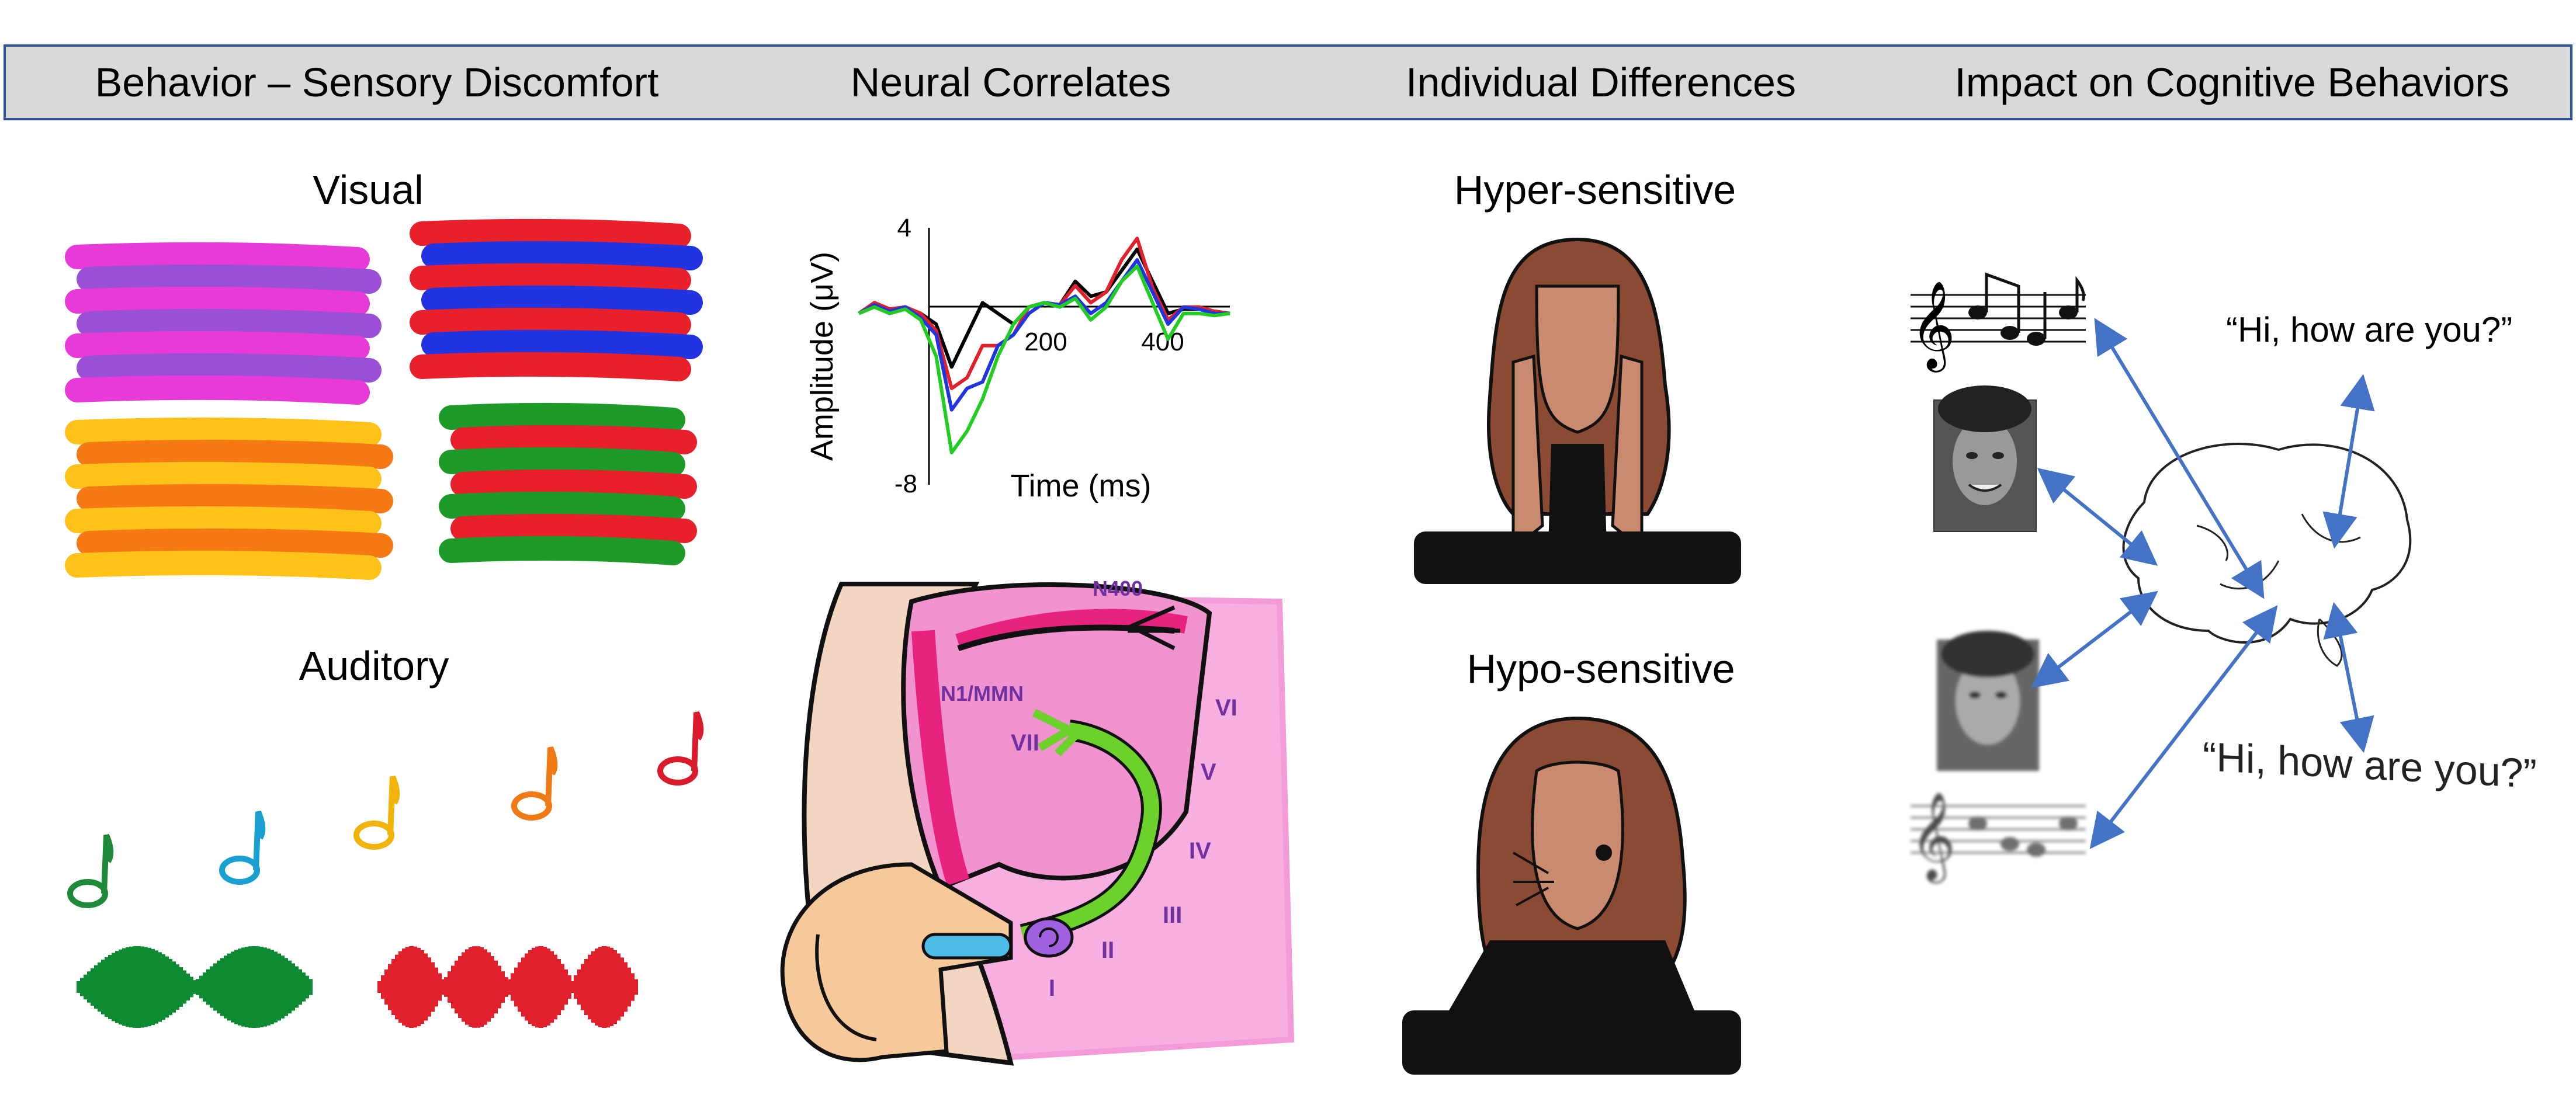  What do you see at coordinates (2369, 329) in the screenshot?
I see `speech-quote-clear: “Hi, how are you?”` at bounding box center [2369, 329].